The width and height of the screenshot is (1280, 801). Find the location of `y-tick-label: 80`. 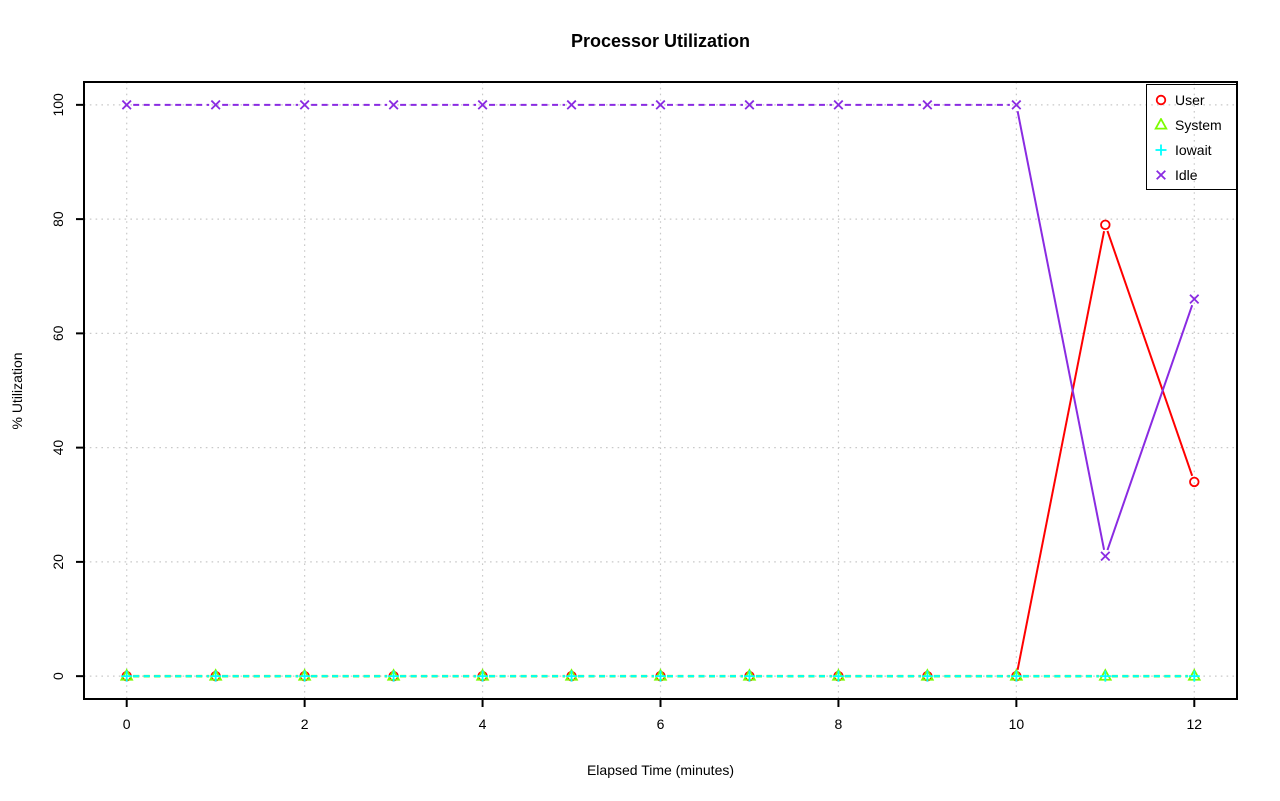

y-tick-label: 80 is located at coordinates (58, 219).